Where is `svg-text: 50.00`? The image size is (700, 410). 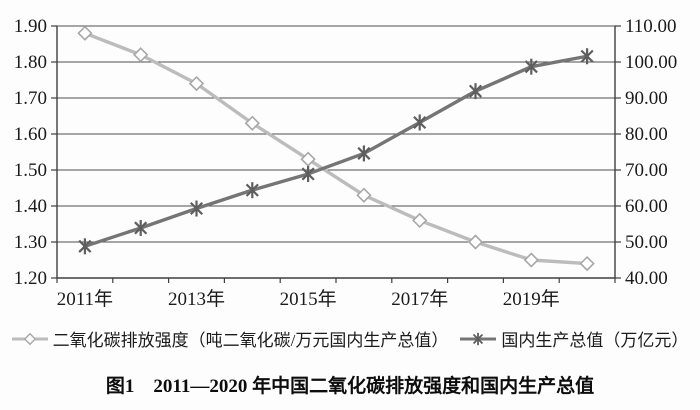 svg-text: 50.00 is located at coordinates (646, 242).